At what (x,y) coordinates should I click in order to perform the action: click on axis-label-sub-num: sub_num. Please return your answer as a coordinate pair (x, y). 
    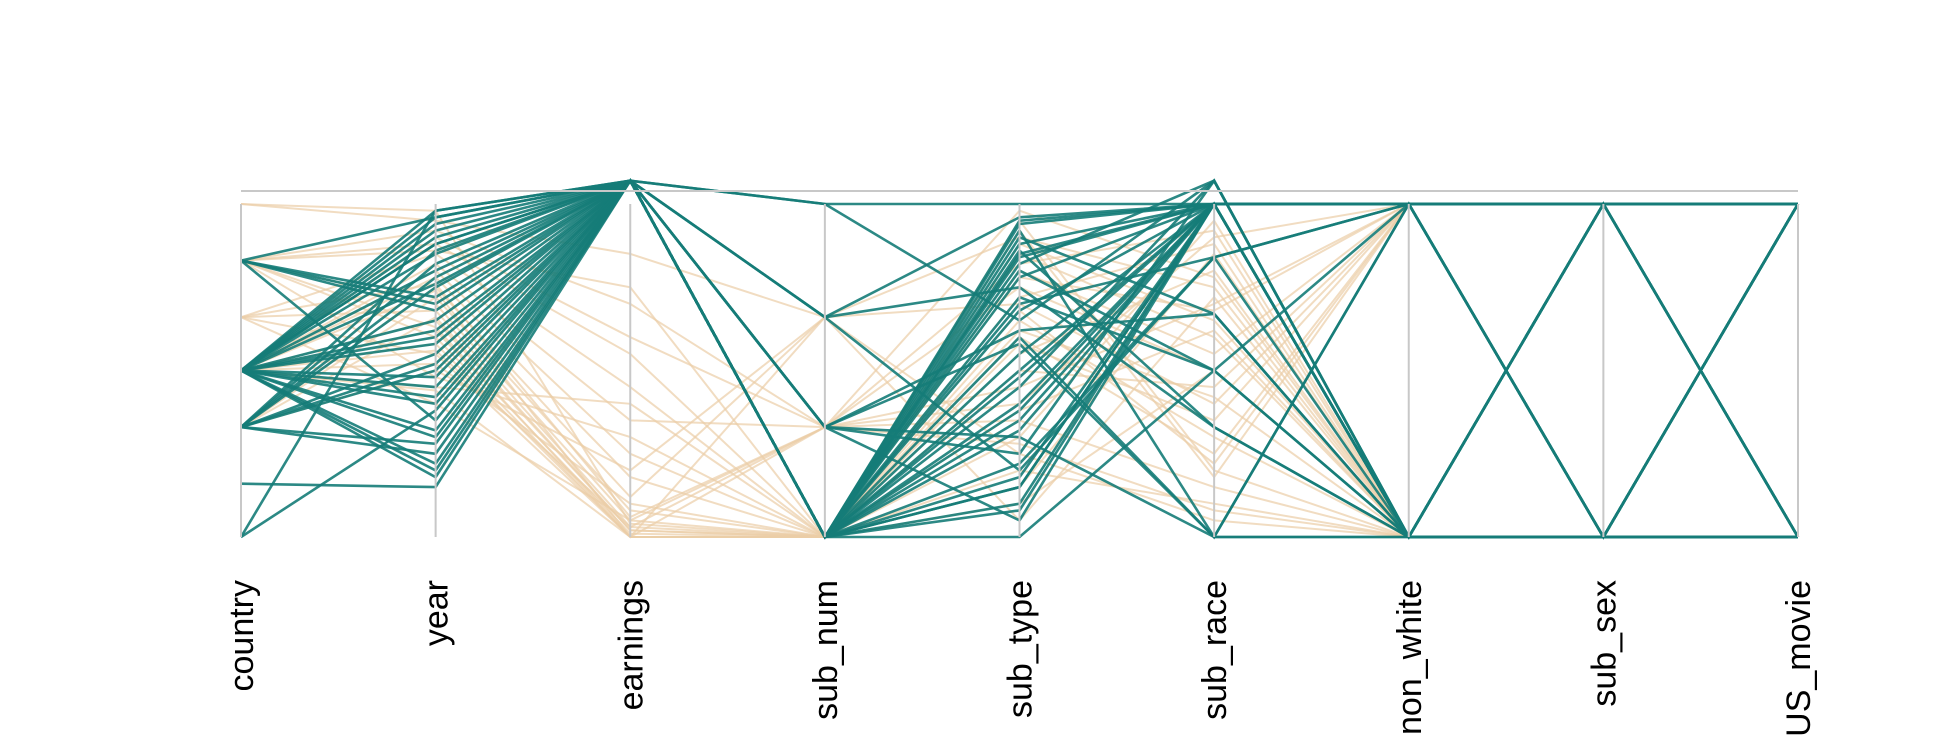
    Looking at the image, I should click on (826, 650).